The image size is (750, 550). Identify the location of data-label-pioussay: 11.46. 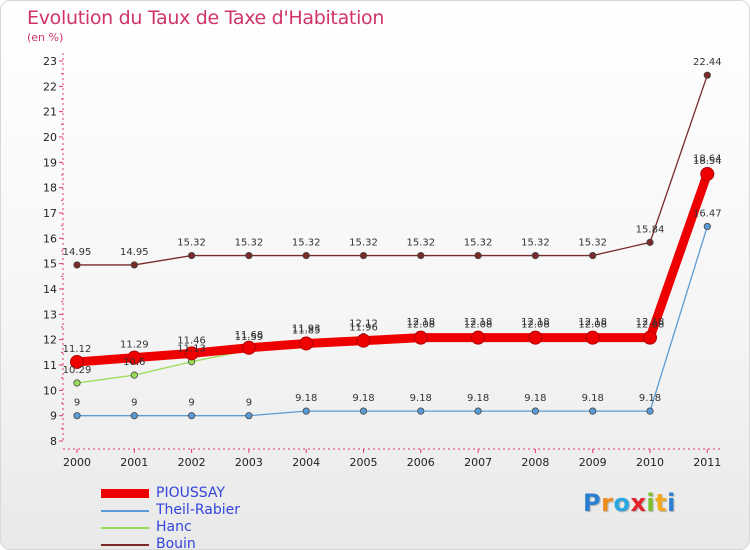
(191, 340).